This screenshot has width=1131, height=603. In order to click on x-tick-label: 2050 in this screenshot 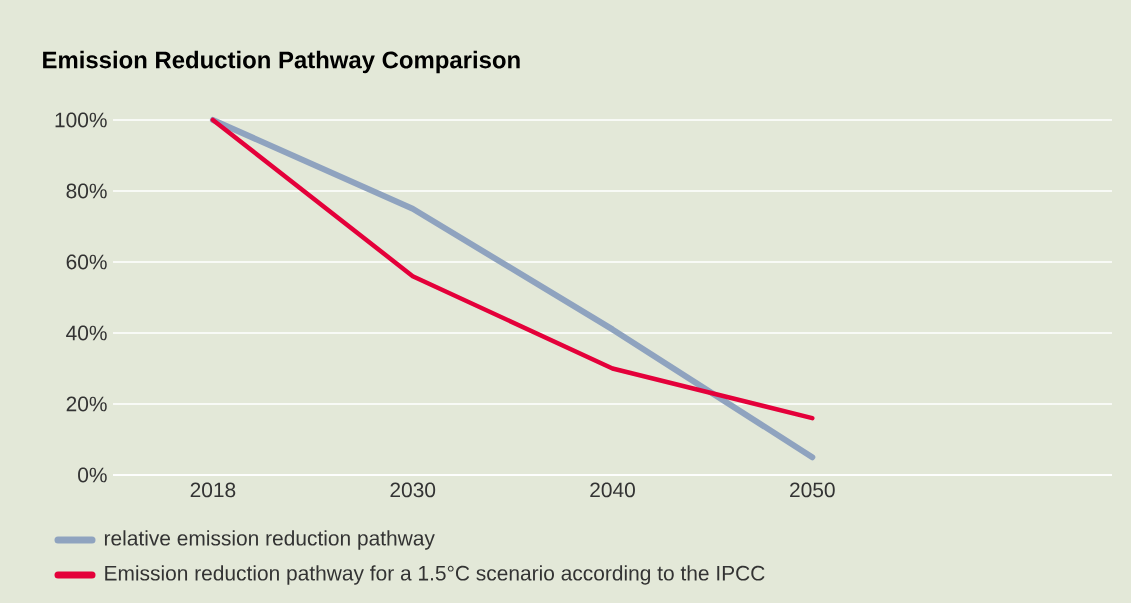, I will do `click(812, 490)`.